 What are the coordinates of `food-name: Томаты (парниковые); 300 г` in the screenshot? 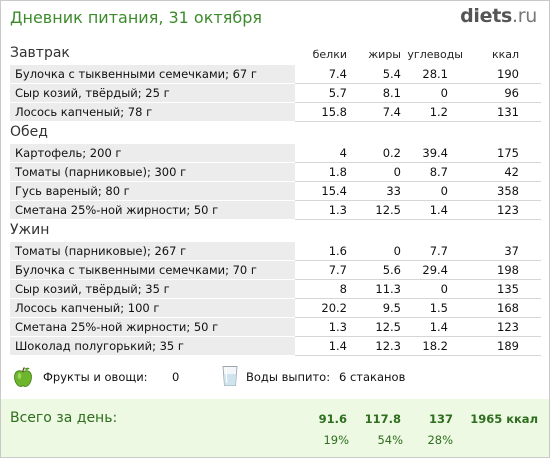 It's located at (152, 172).